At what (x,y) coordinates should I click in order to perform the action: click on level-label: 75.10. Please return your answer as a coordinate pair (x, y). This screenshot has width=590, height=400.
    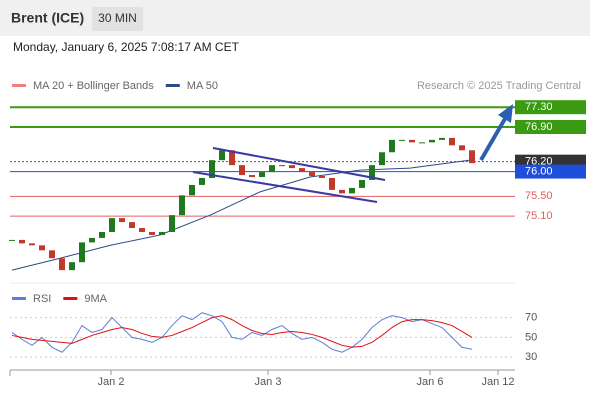
    Looking at the image, I should click on (539, 216).